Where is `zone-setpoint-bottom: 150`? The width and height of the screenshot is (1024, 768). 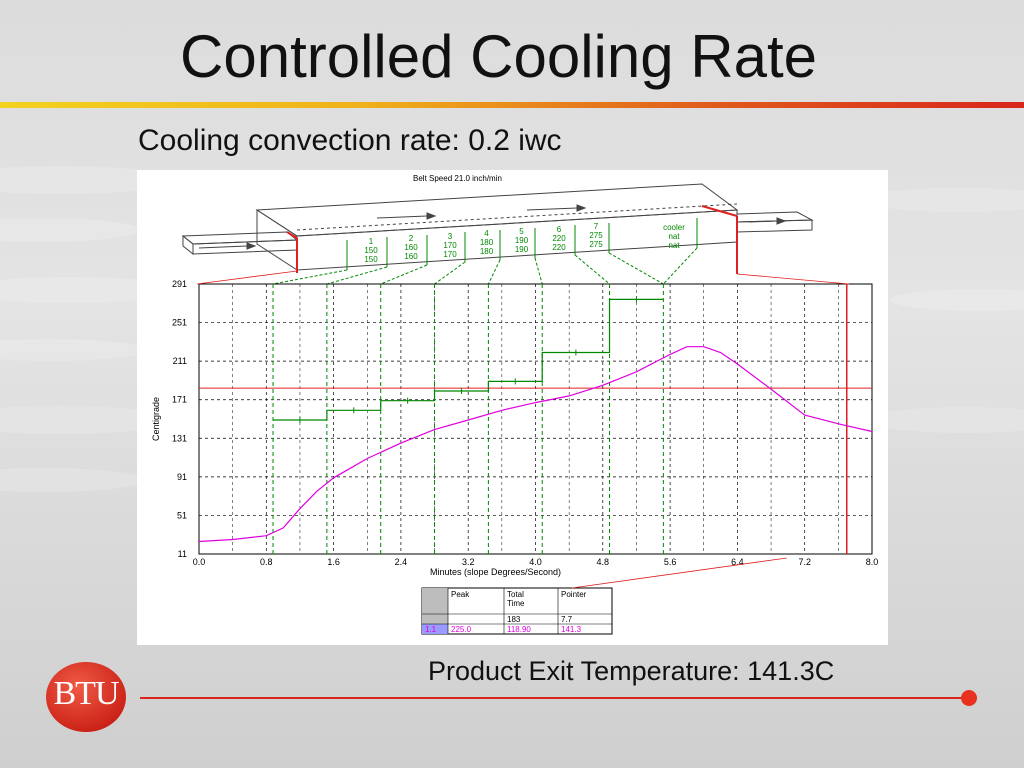
zone-setpoint-bottom: 150 is located at coordinates (371, 259).